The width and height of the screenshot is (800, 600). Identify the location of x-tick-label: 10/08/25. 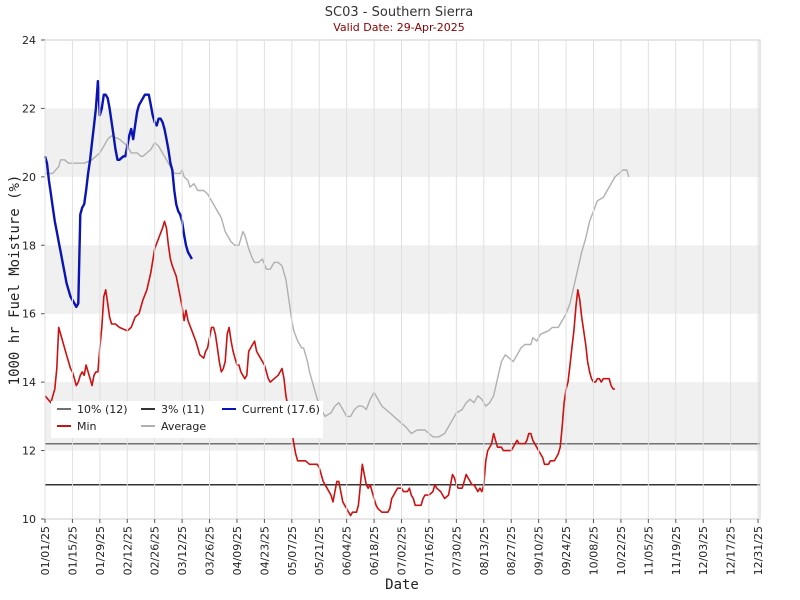
(593, 550).